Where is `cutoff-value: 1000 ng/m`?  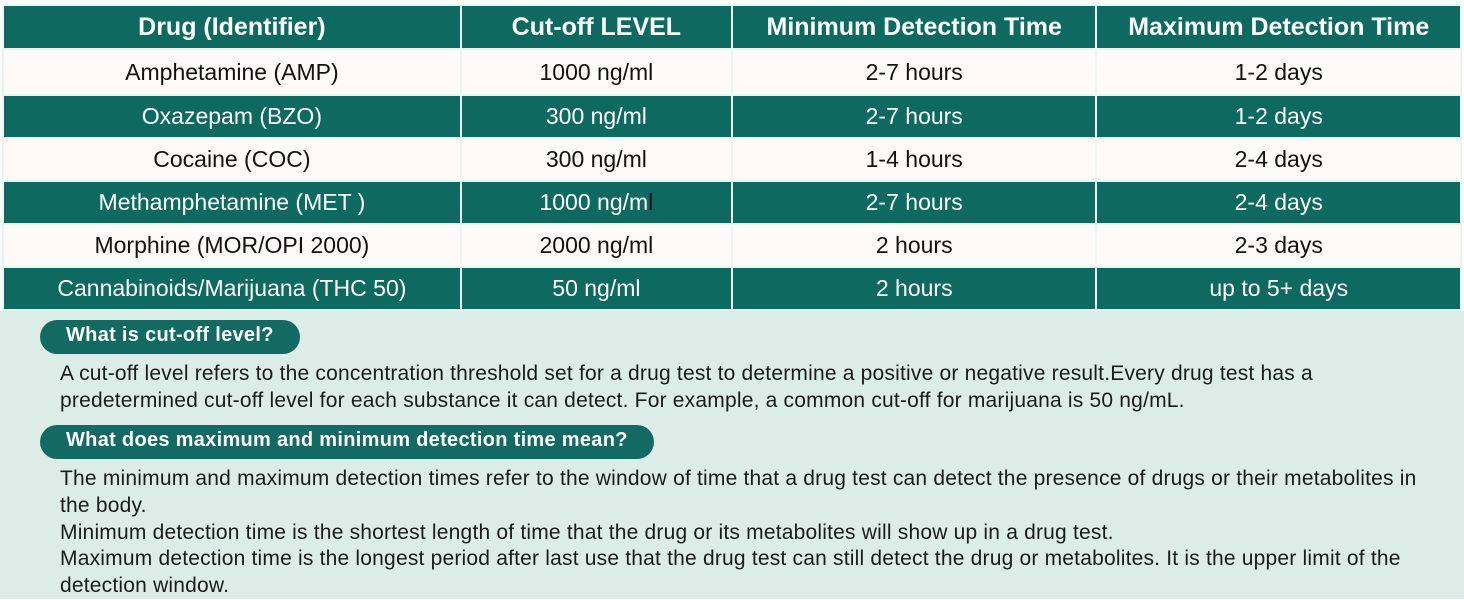
cutoff-value: 1000 ng/m is located at coordinates (594, 202).